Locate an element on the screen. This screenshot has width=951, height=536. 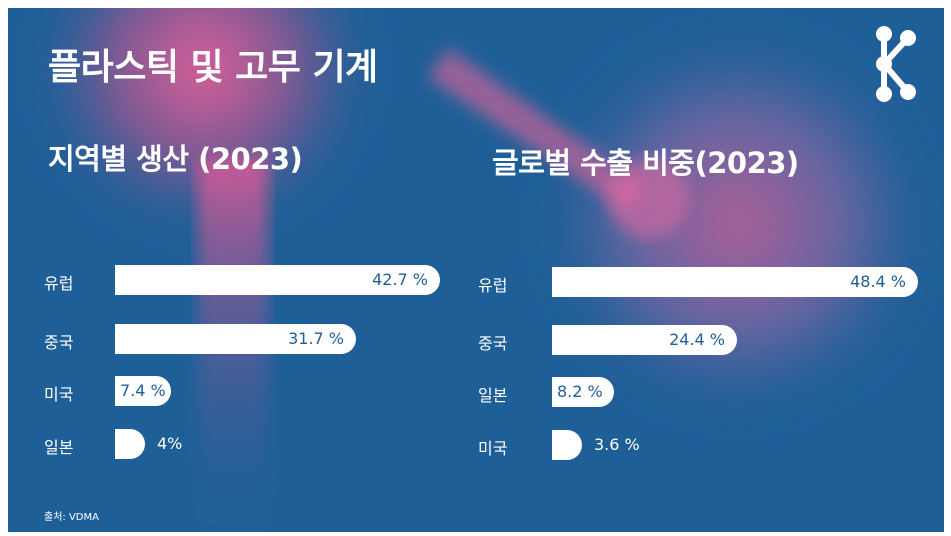
chart-title-production: 지역별 생산 (2023) is located at coordinates (175, 159).